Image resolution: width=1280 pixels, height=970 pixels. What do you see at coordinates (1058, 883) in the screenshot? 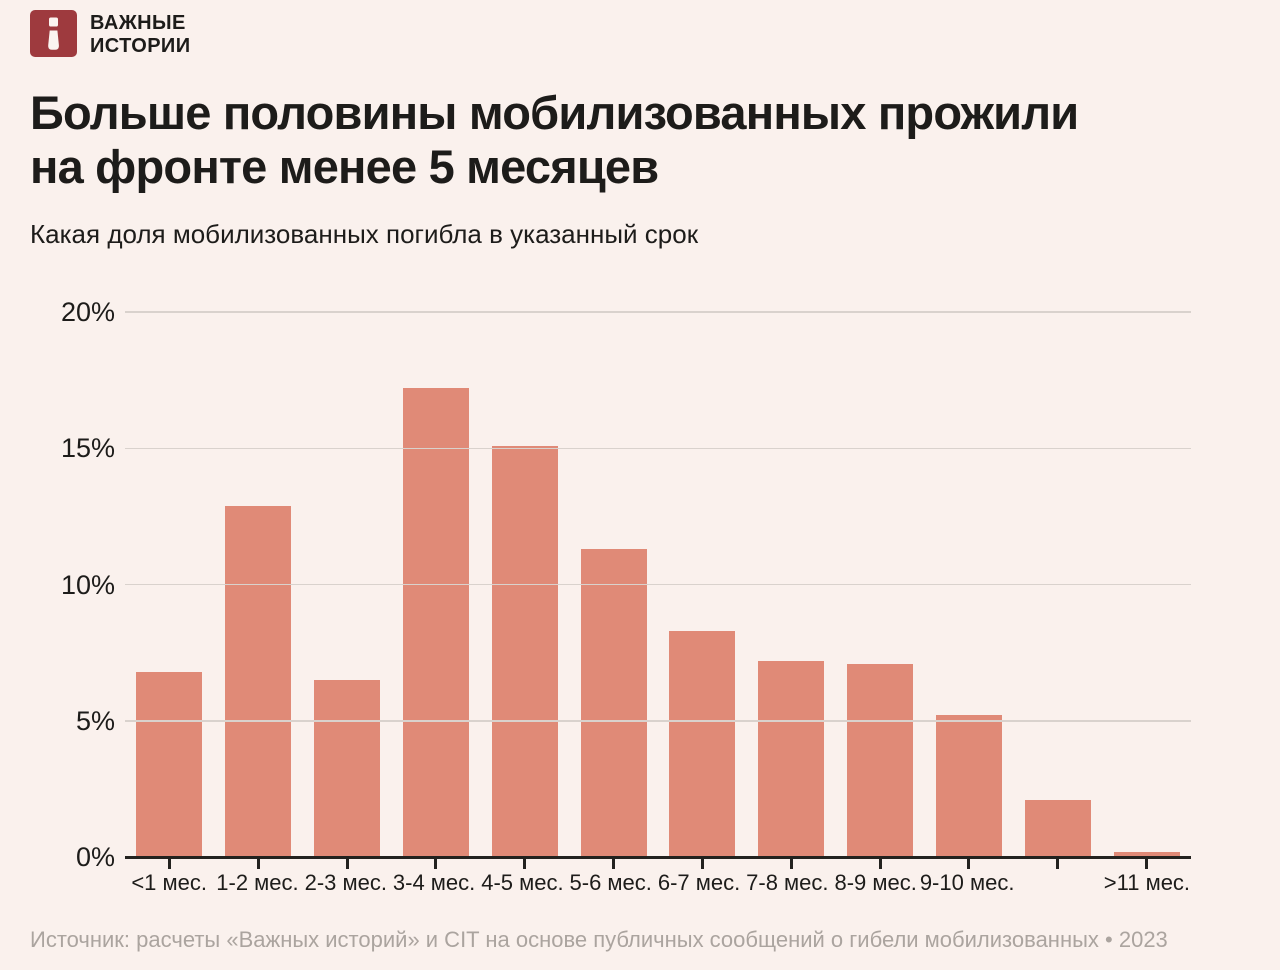
I see `x-axis-label` at bounding box center [1058, 883].